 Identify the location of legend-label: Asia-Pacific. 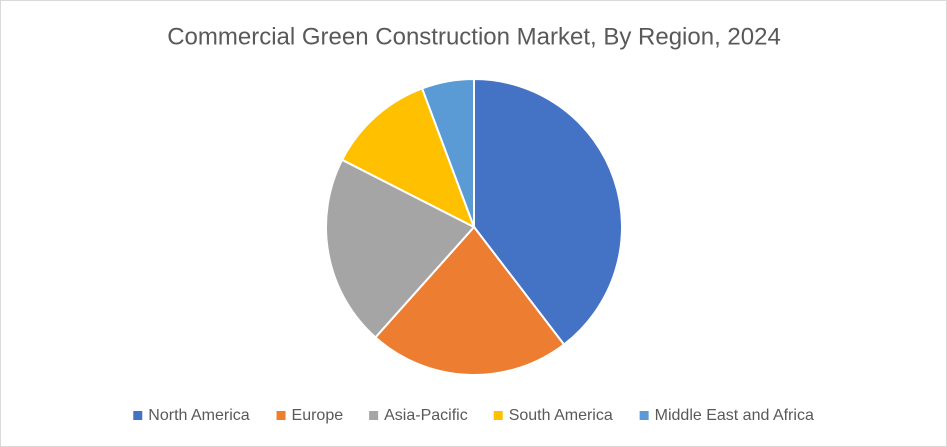
(426, 415).